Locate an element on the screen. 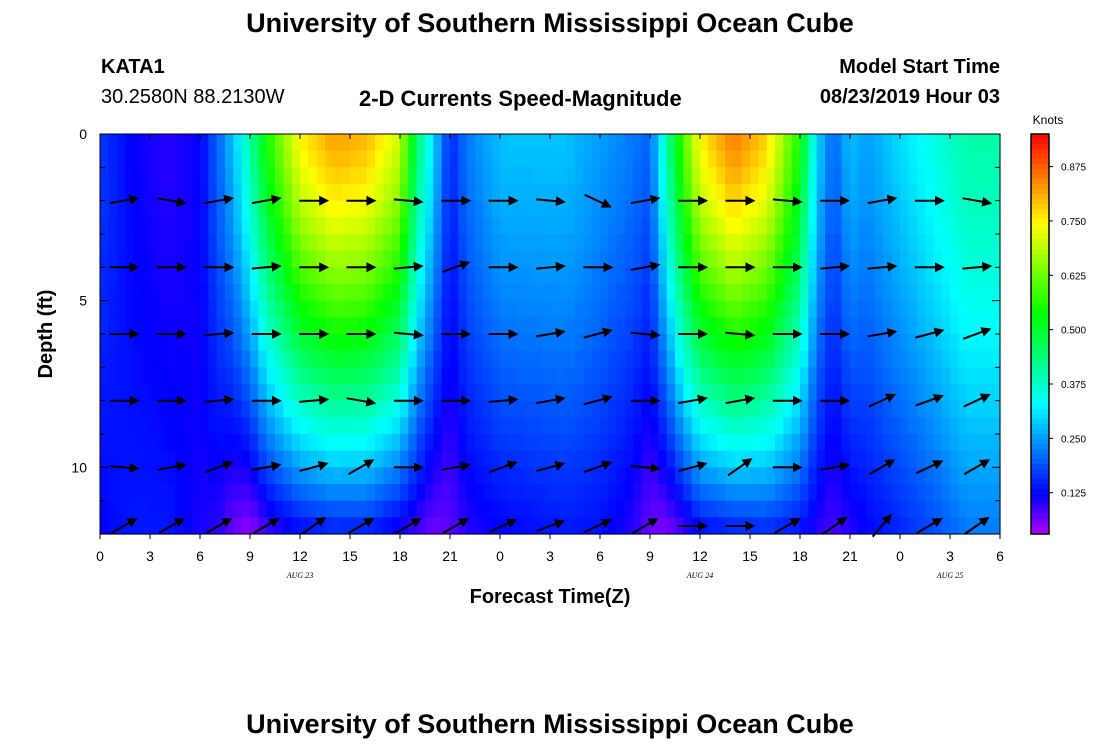  date-label: AUG 24 is located at coordinates (699, 575).